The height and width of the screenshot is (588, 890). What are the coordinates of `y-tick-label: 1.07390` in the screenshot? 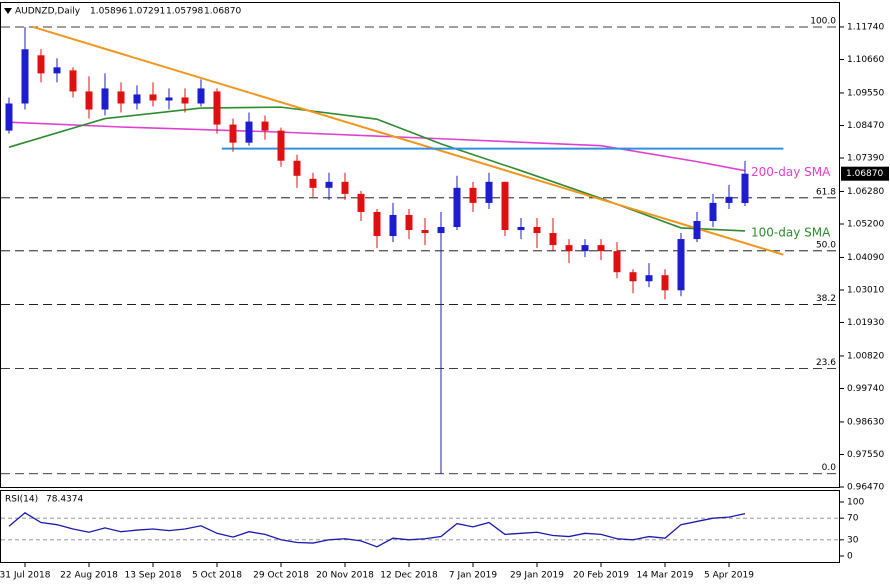 It's located at (865, 159).